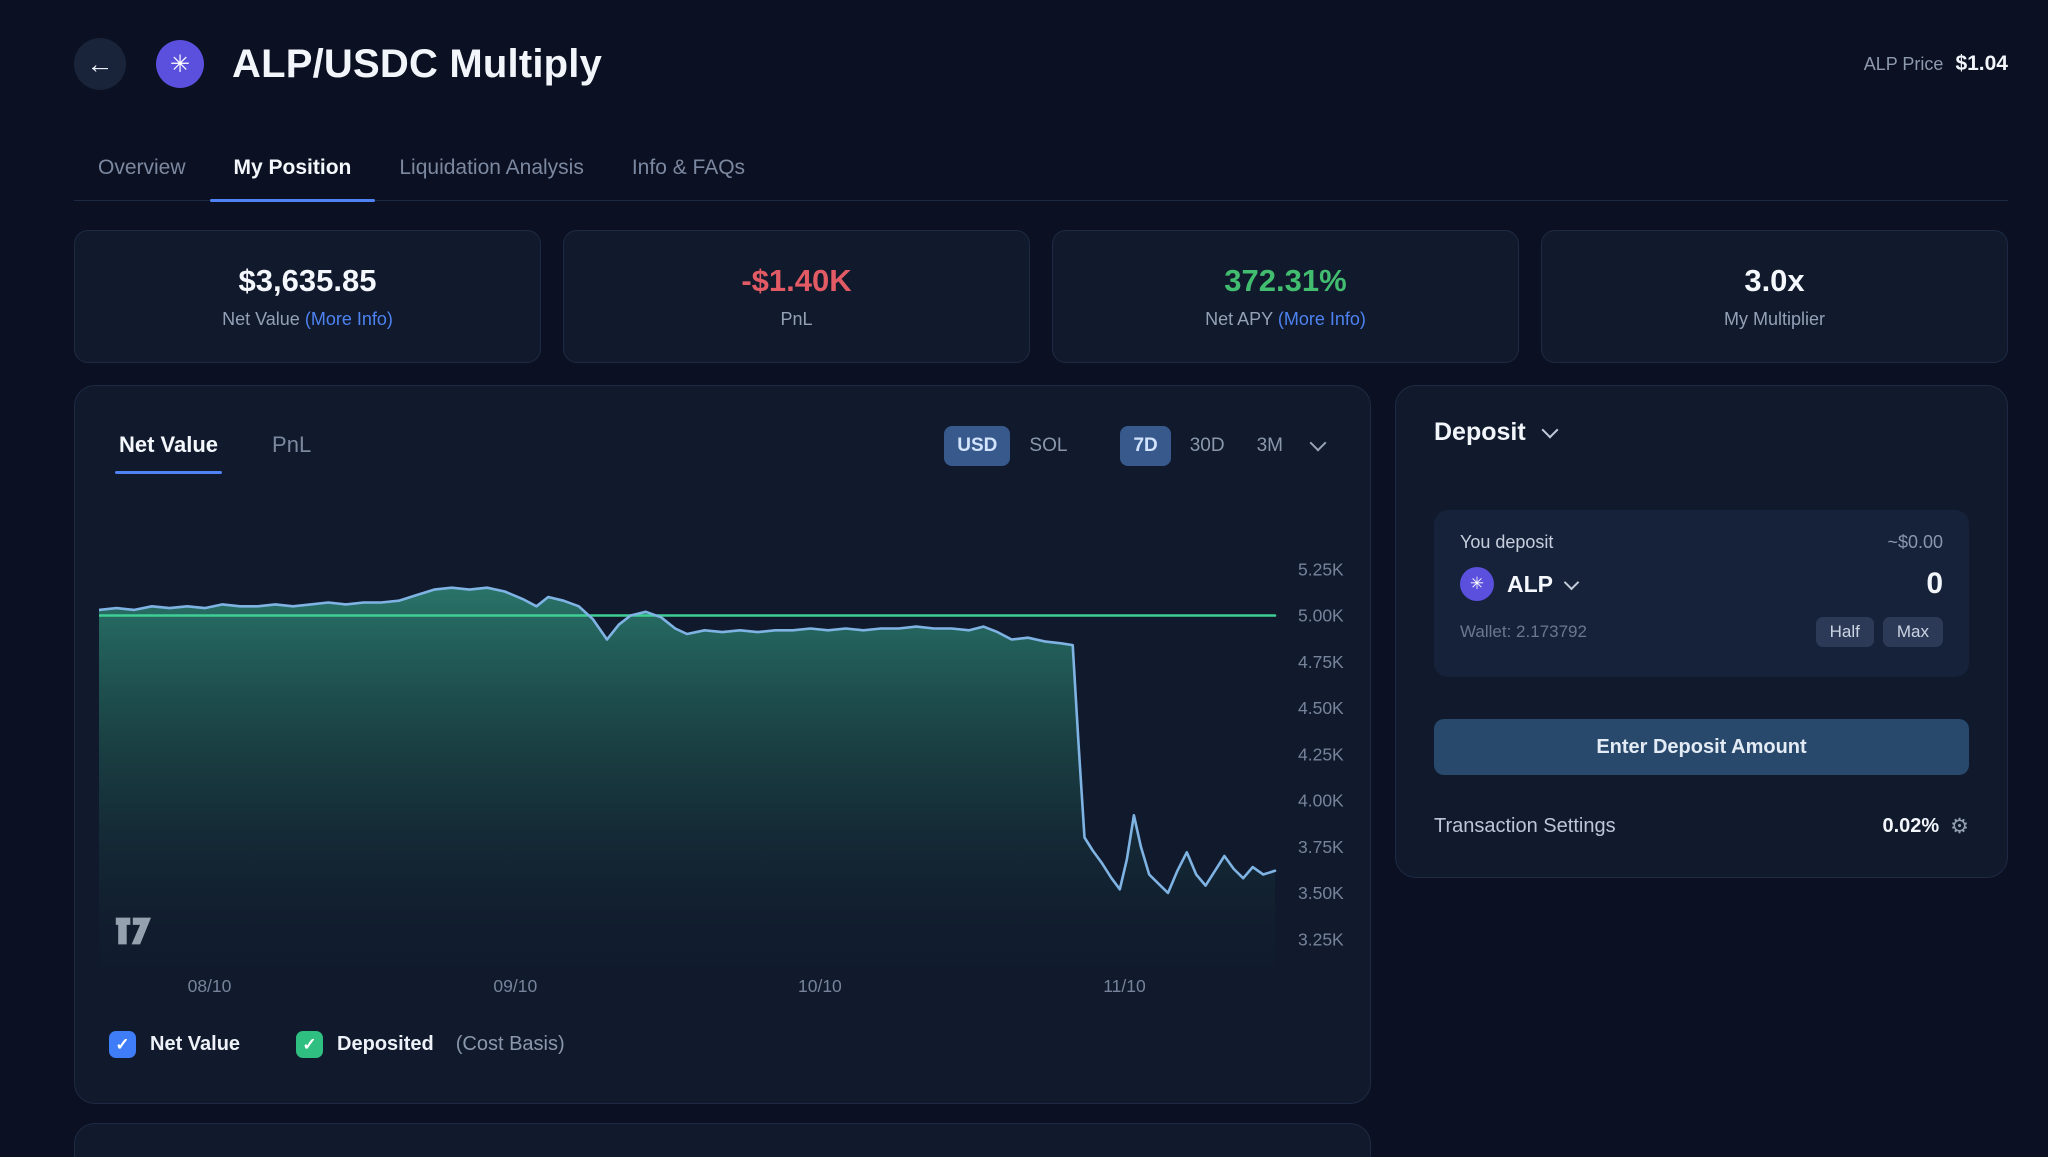 This screenshot has width=2048, height=1157. I want to click on net-value-more-info-link: (More Info), so click(348, 319).